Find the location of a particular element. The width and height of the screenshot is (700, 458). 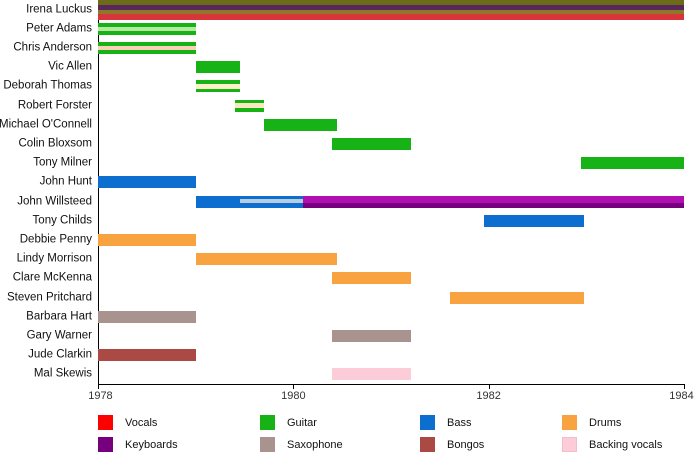

legend-label: Guitar is located at coordinates (302, 422).